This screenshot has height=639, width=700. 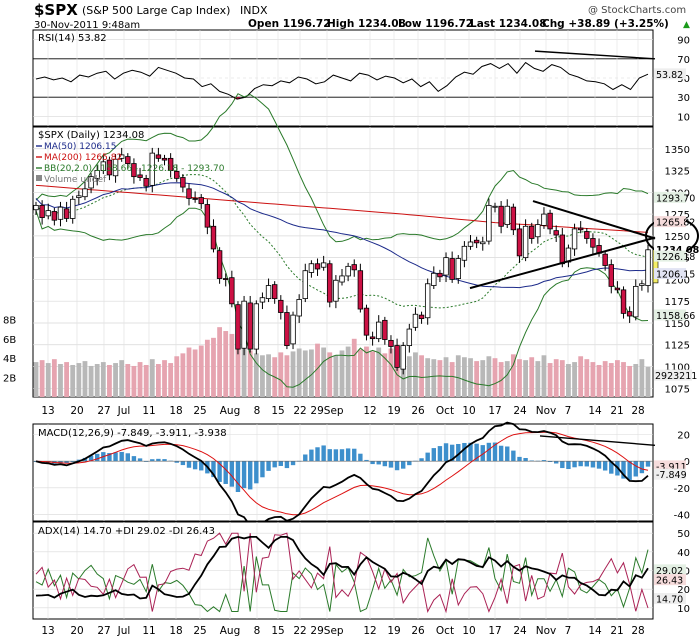 I want to click on chart-exchange: INDX, so click(x=254, y=10).